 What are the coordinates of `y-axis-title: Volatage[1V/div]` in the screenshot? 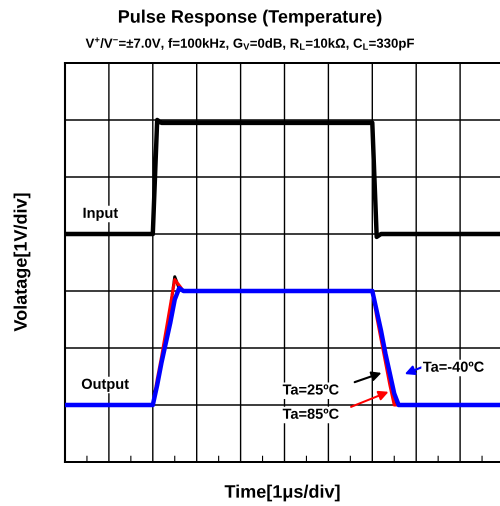 It's located at (22, 262).